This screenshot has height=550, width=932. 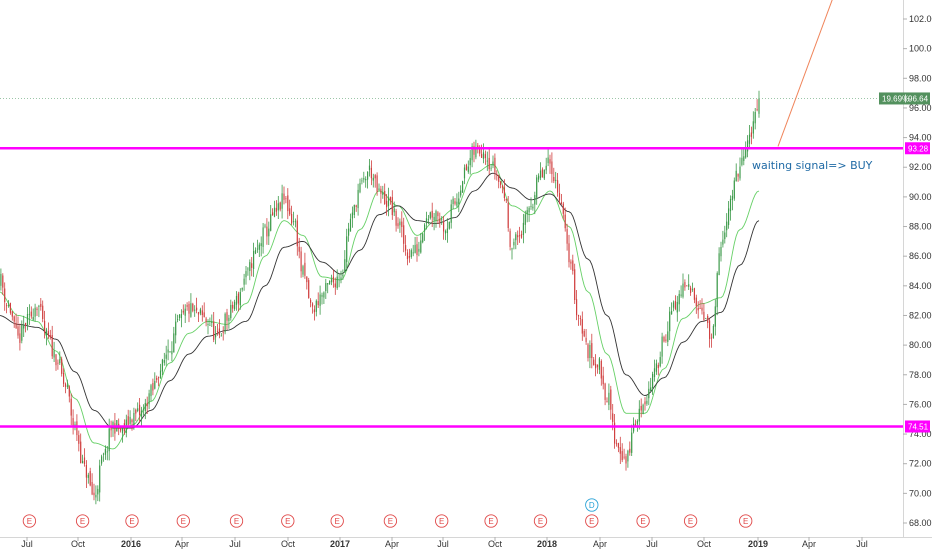 I want to click on x-tick-label: Jul, so click(x=235, y=544).